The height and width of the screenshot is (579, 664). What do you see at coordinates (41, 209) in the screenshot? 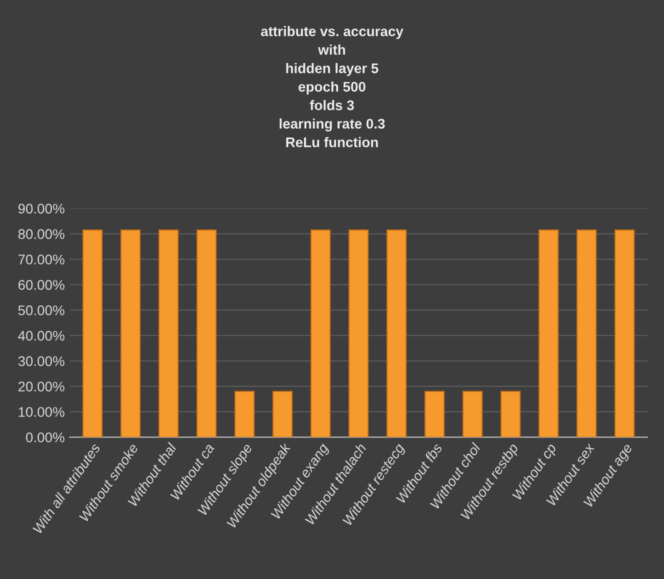
I see `y-tick-label: 90.00%` at bounding box center [41, 209].